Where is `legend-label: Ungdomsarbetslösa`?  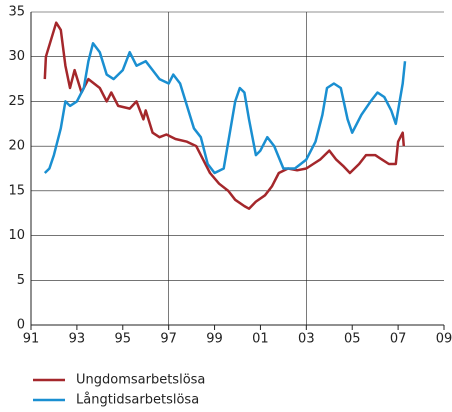
legend-label: Ungdomsarbetslösa is located at coordinates (140, 380).